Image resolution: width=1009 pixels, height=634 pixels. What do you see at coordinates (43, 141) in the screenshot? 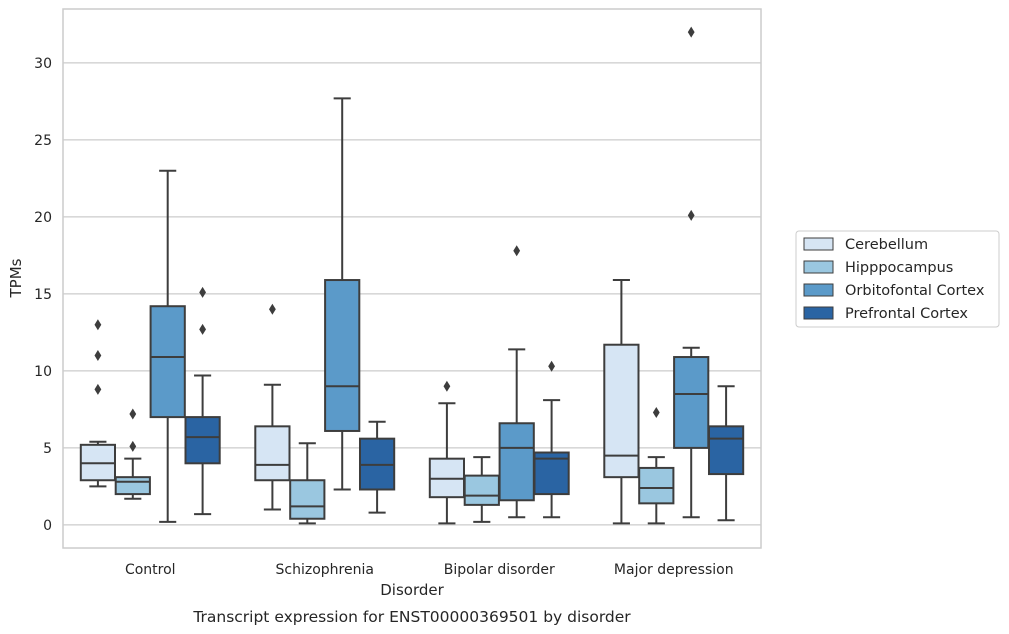
I see `y-tick-label: 25` at bounding box center [43, 141].